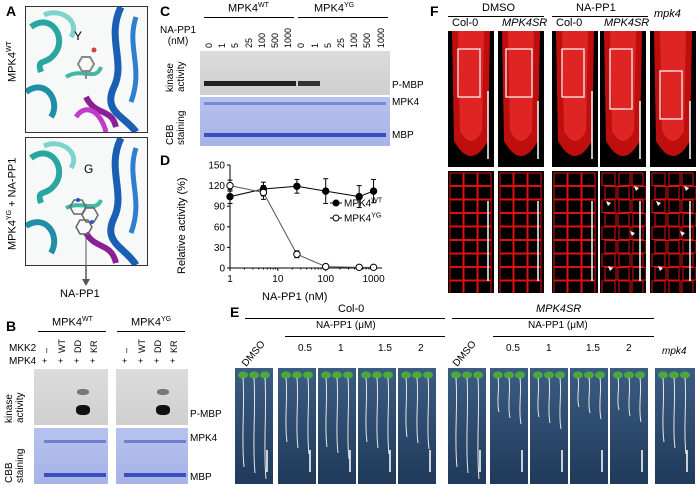 Image resolution: width=699 pixels, height=490 pixels. I want to click on panel-a-bottom-label-base: MPK4, so click(12, 235).